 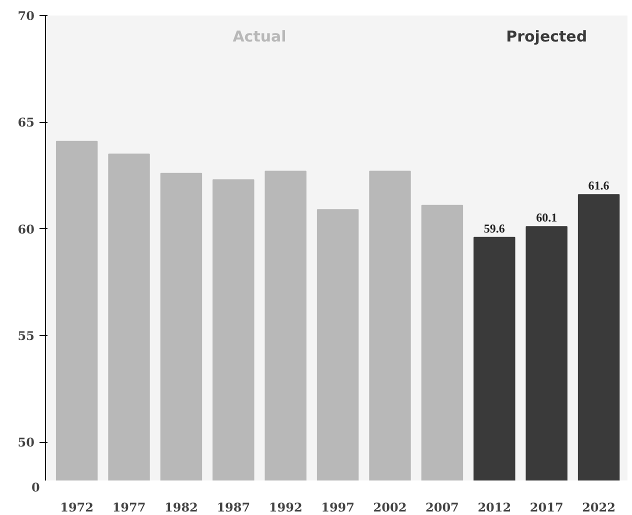 What do you see at coordinates (26, 335) in the screenshot?
I see `y-tick-label: 55` at bounding box center [26, 335].